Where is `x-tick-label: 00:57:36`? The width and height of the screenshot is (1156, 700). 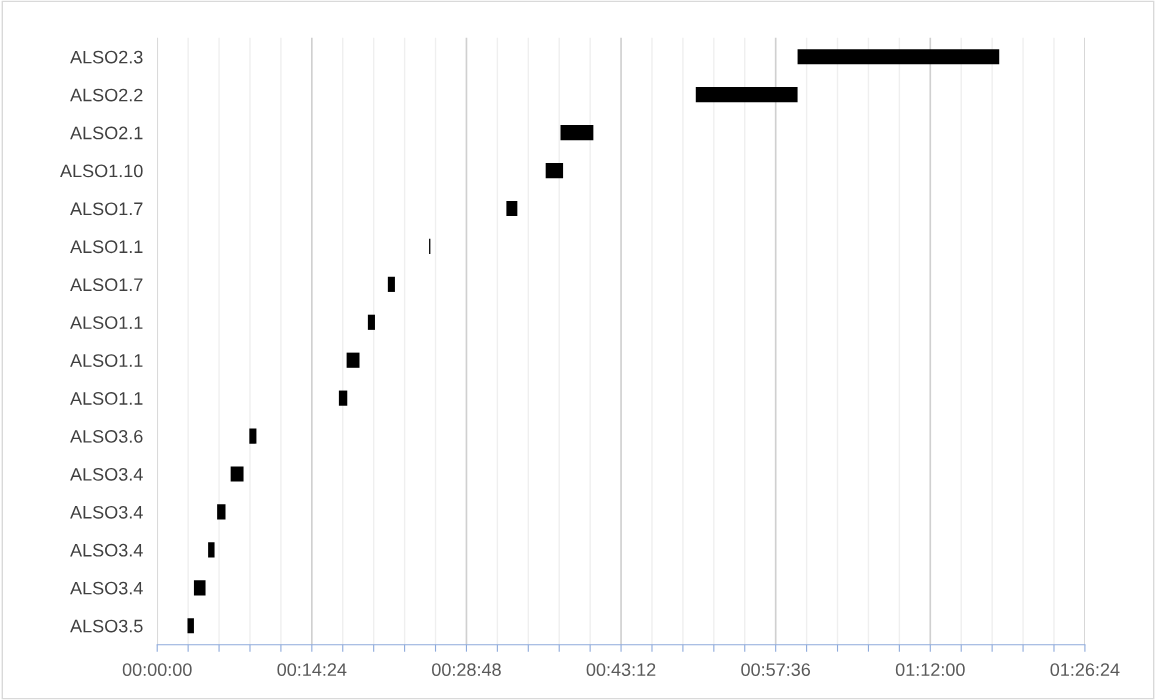
x-tick-label: 00:57:36 is located at coordinates (776, 670).